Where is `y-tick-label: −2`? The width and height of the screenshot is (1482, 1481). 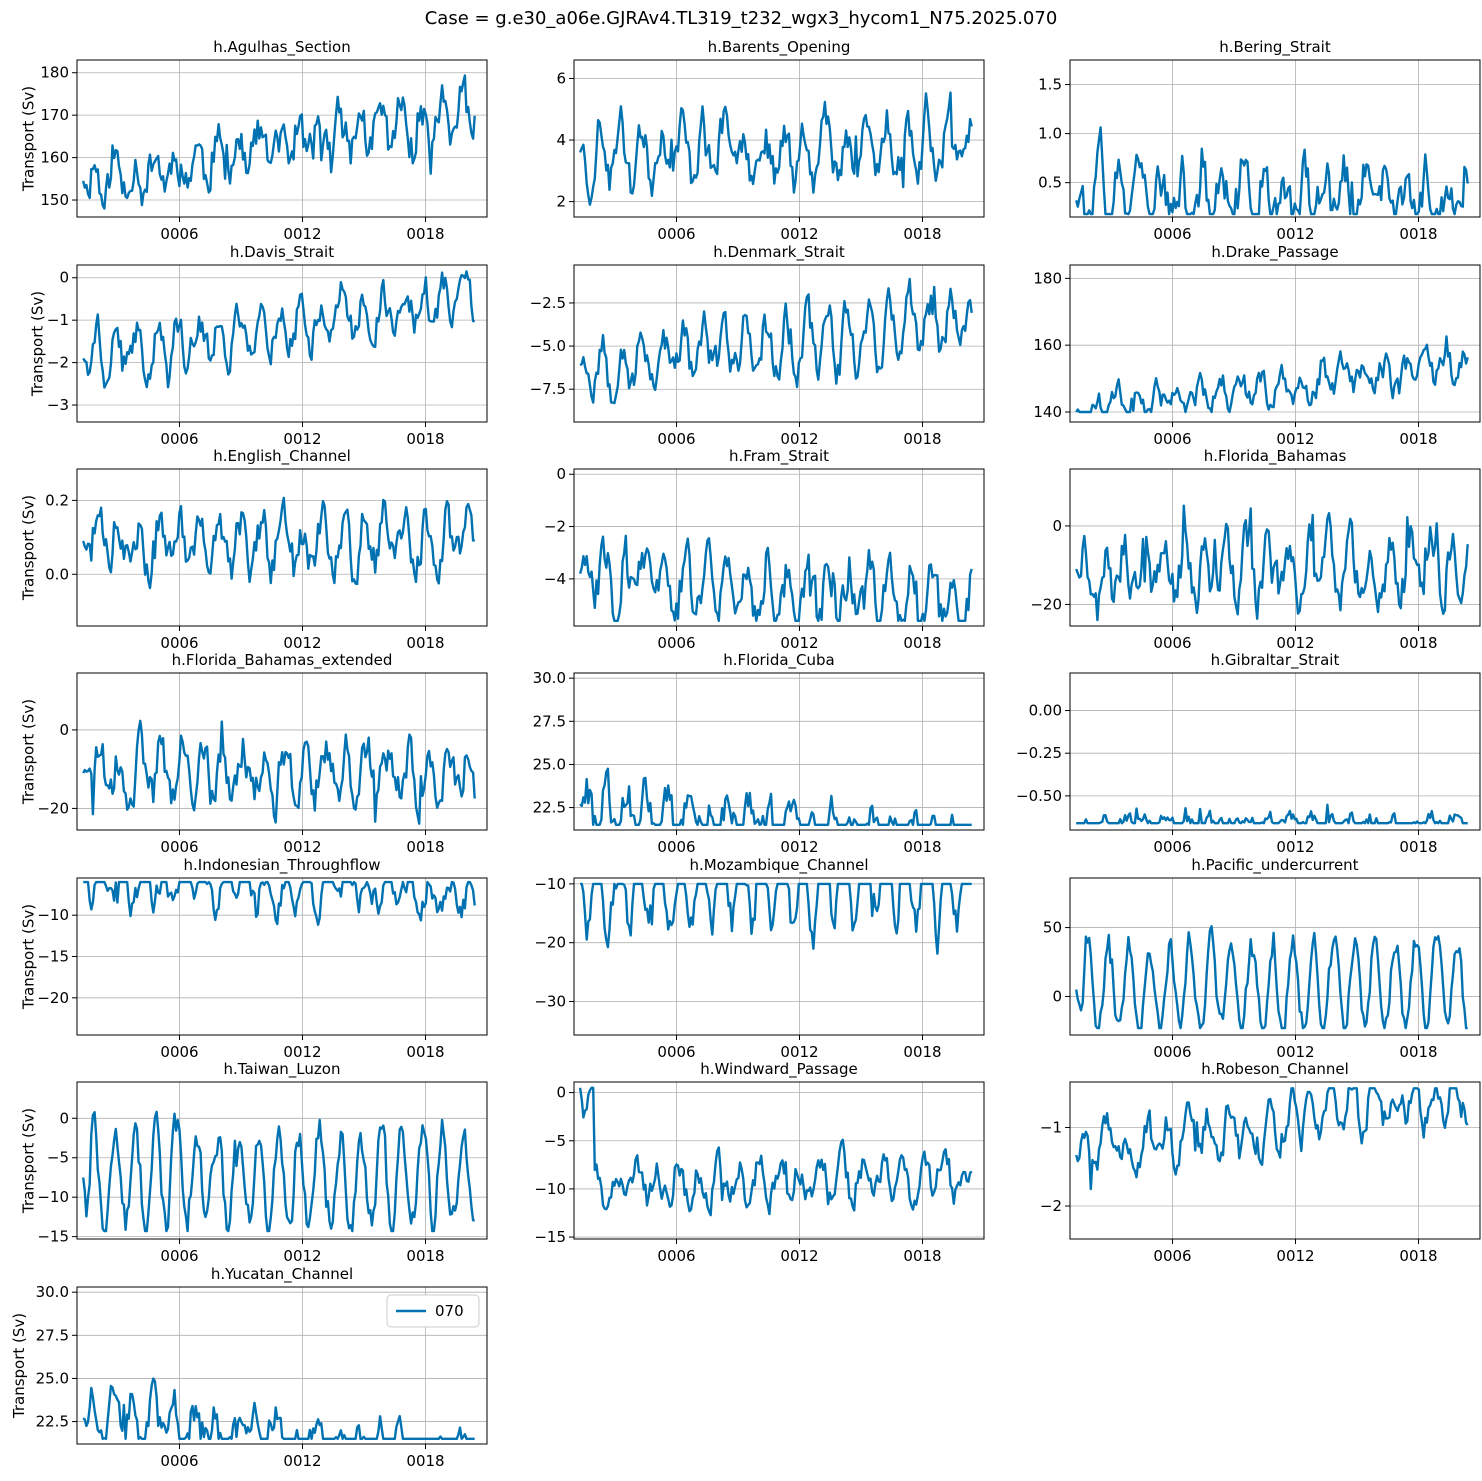
y-tick-label: −2 is located at coordinates (58, 363).